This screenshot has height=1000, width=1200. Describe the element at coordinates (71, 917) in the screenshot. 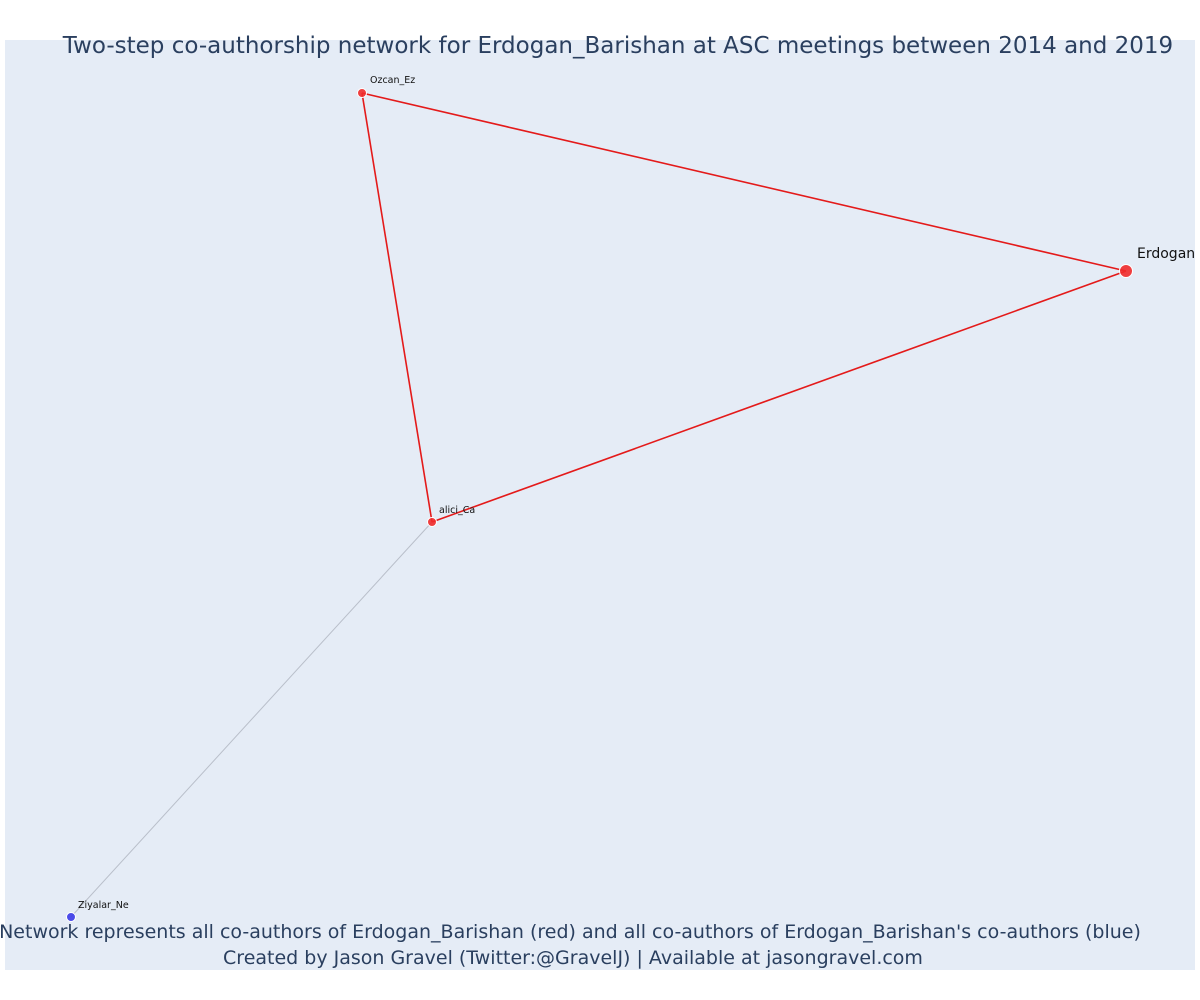

I see `node-Ziyalar_Ne` at that location.